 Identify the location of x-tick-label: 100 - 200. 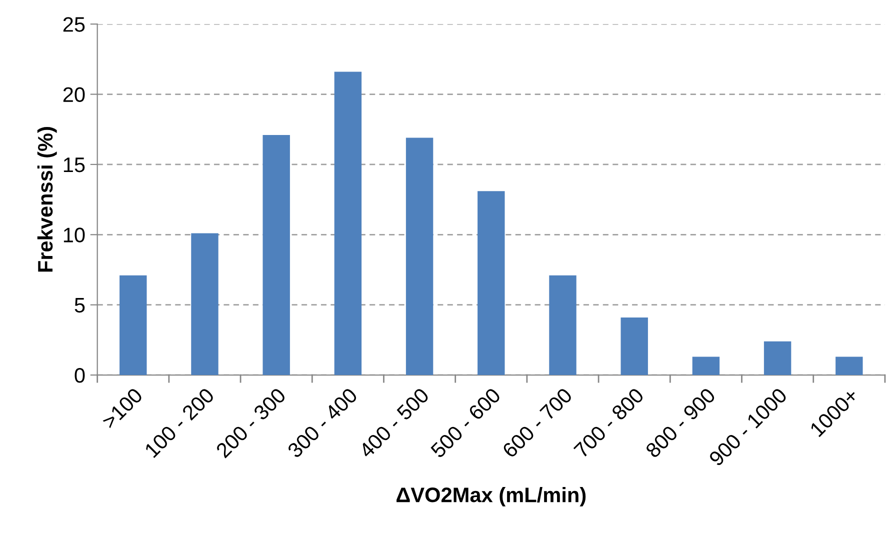
(179, 422).